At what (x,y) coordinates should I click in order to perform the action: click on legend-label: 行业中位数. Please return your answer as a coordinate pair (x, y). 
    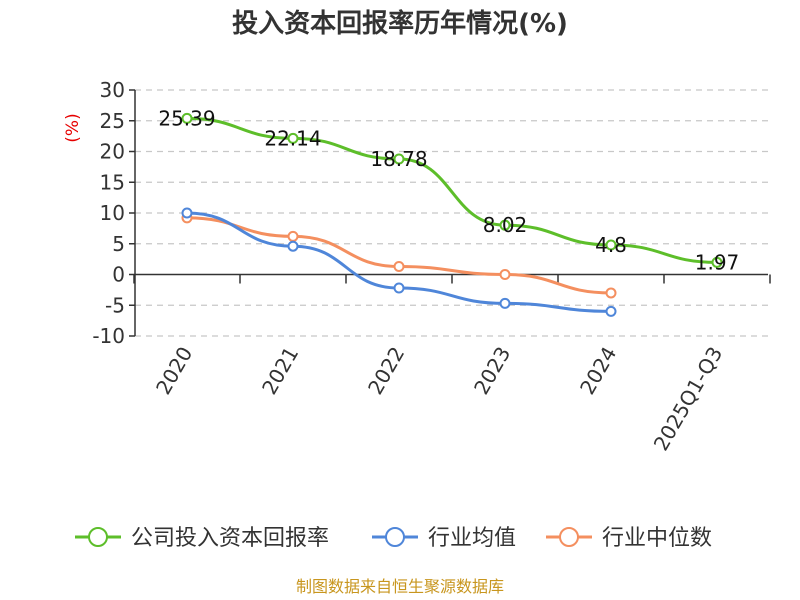
    Looking at the image, I should click on (657, 538).